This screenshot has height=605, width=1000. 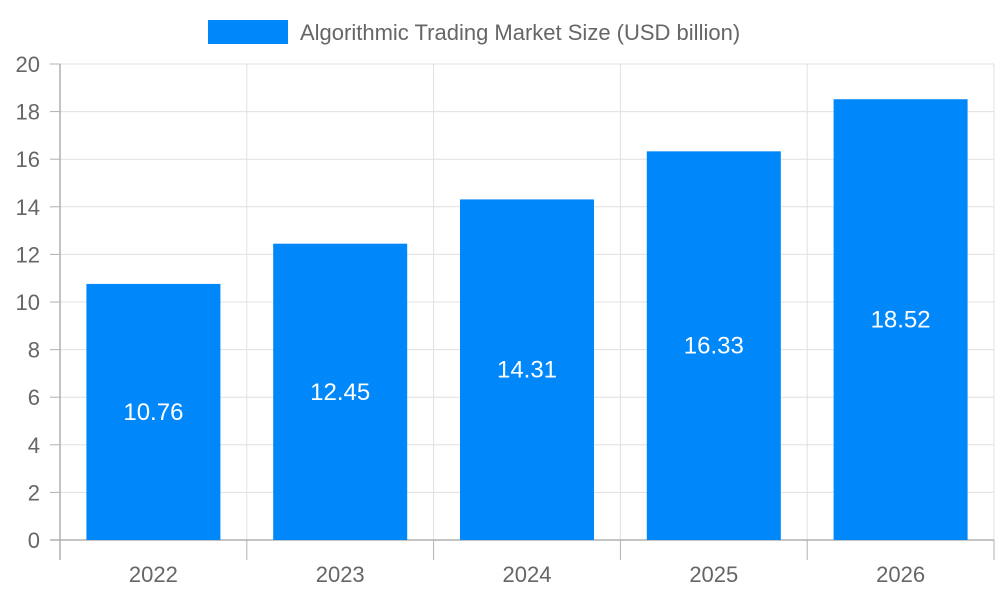 What do you see at coordinates (248, 32) in the screenshot?
I see `legend-swatch` at bounding box center [248, 32].